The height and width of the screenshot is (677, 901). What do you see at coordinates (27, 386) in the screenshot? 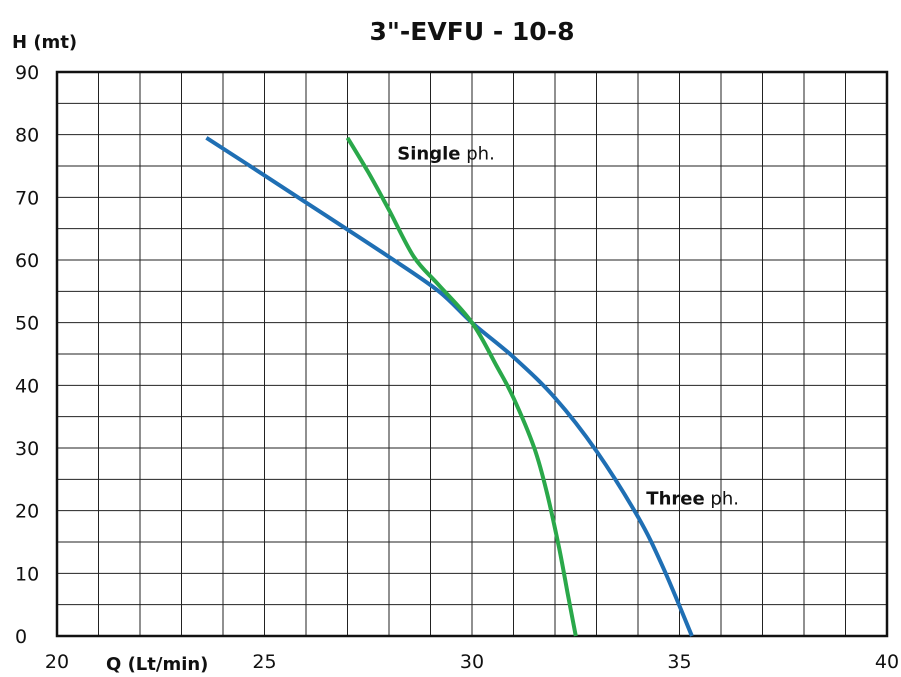
I see `y-tick-label: 40` at bounding box center [27, 386].